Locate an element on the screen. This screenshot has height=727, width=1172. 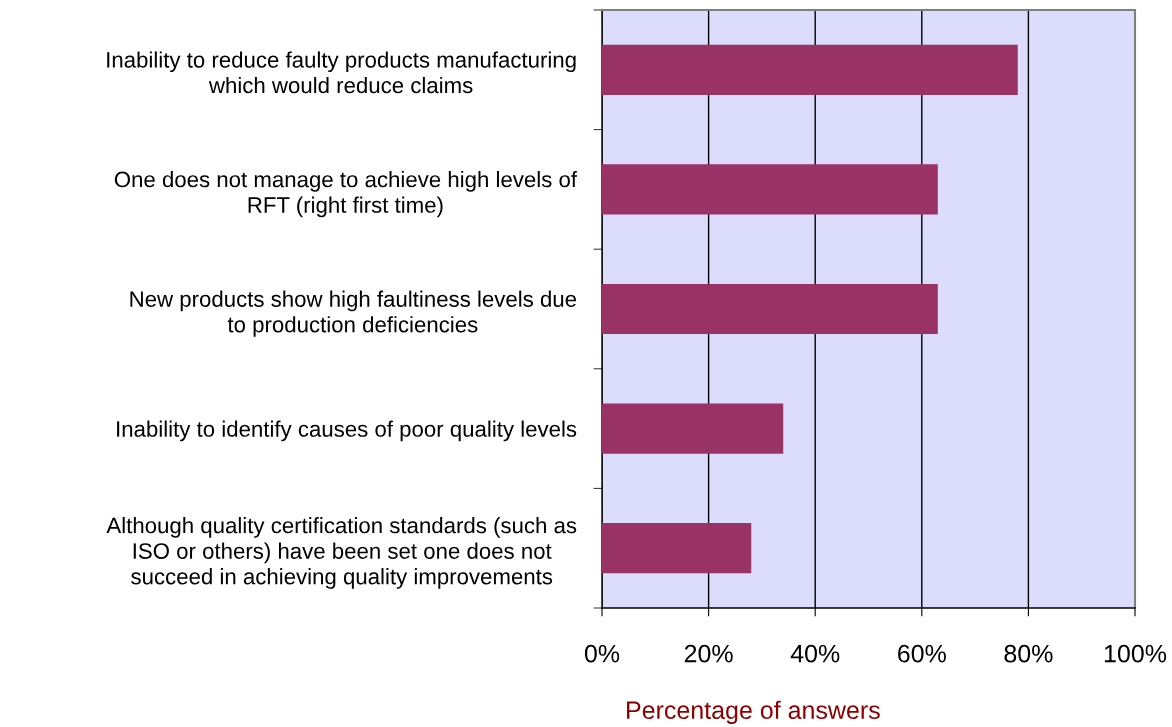
y-tick-label: One does not manage to achieve high levels of RFT (right first time) is located at coordinates (346, 194).